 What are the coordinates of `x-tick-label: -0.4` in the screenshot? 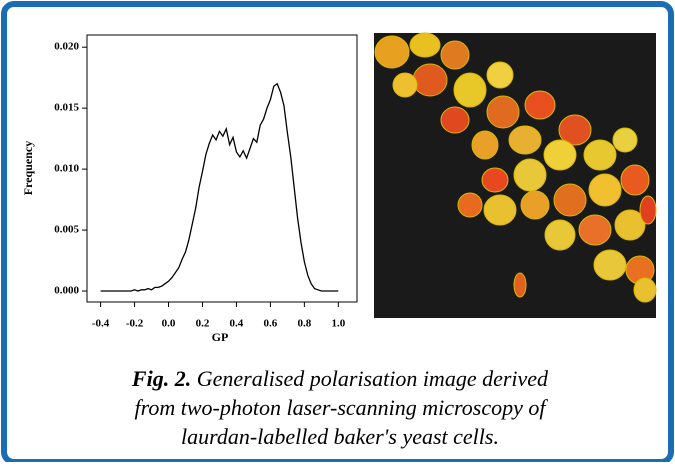 It's located at (101, 324).